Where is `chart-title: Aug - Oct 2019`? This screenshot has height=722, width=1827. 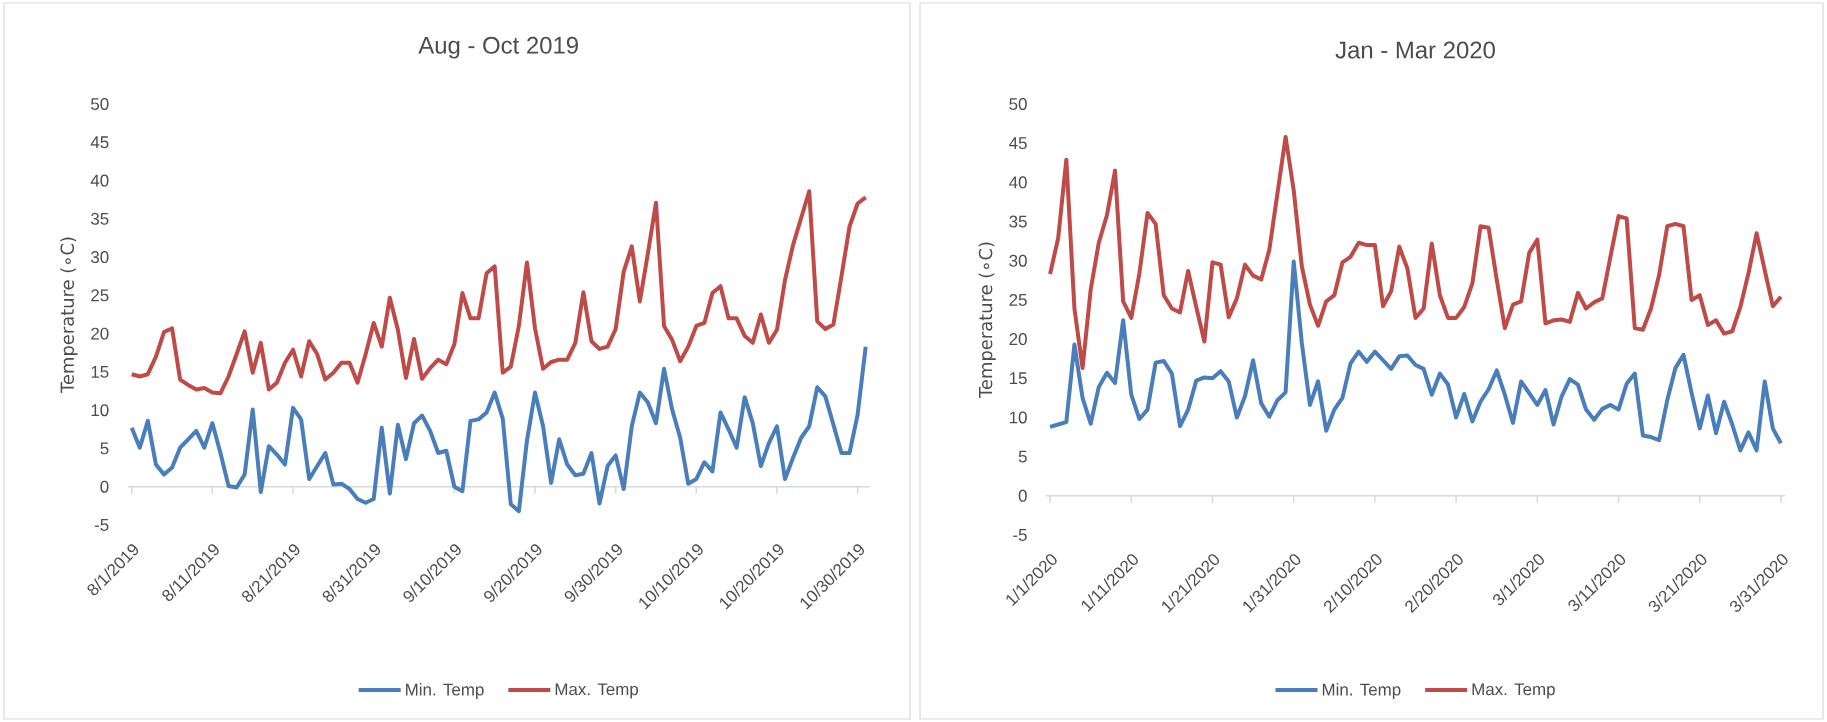 chart-title: Aug - Oct 2019 is located at coordinates (498, 47).